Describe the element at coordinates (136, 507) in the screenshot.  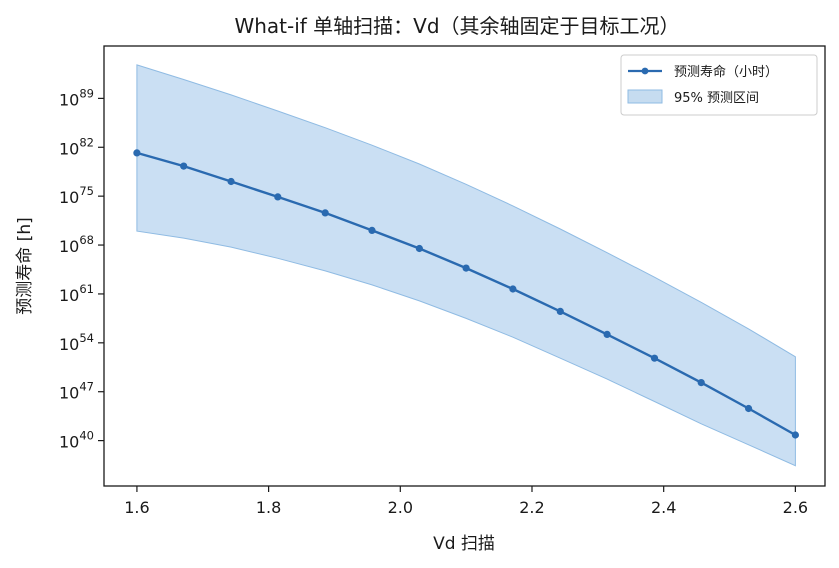
I see `x-tick-label: 1.6` at that location.